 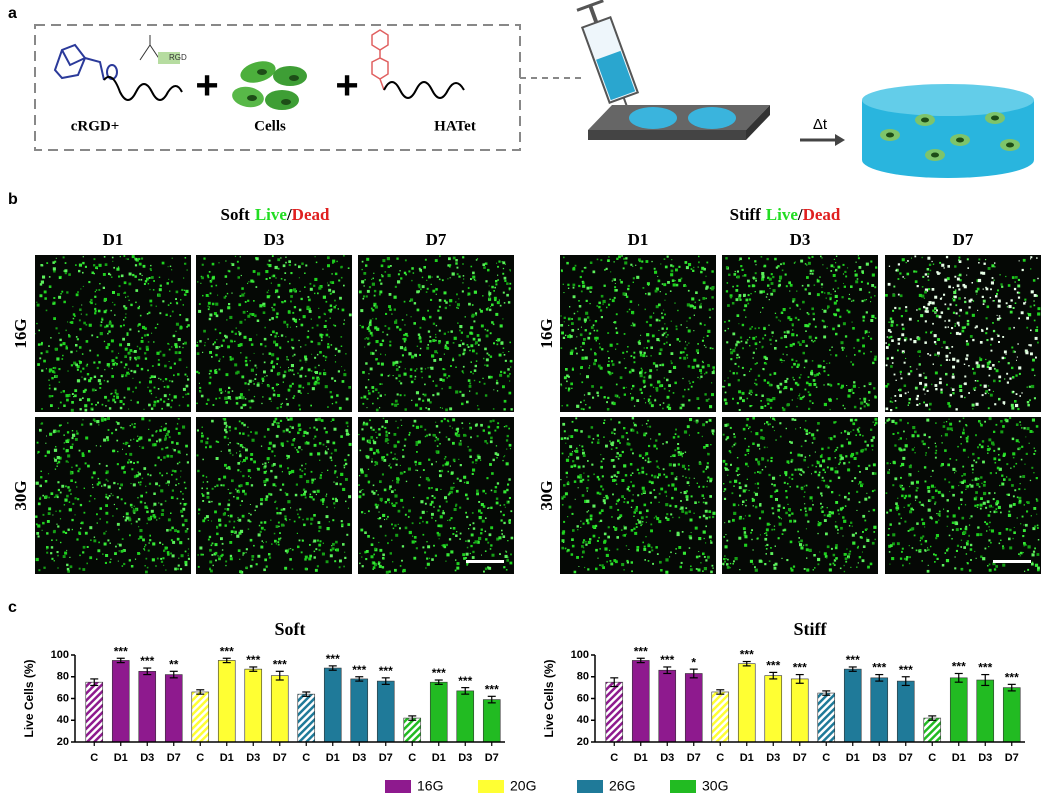 I want to click on title-word: Stiff, so click(x=746, y=214).